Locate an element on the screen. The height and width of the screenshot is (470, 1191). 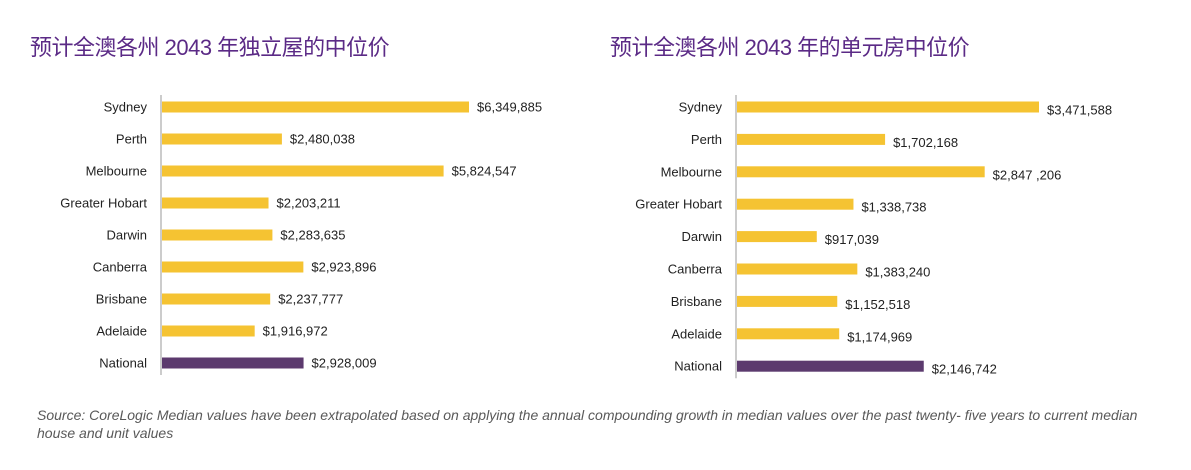
data-label: $2,237,777 is located at coordinates (310, 299).